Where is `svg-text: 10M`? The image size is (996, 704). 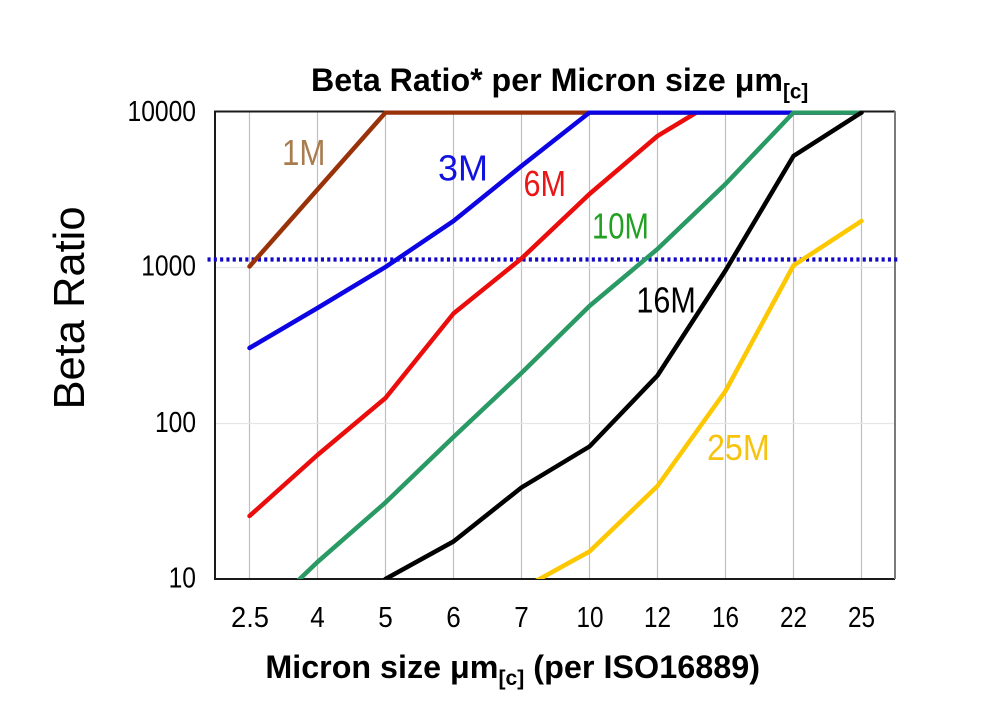 svg-text: 10M is located at coordinates (620, 226).